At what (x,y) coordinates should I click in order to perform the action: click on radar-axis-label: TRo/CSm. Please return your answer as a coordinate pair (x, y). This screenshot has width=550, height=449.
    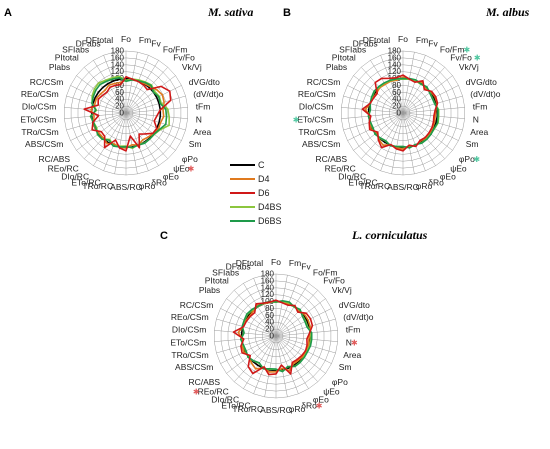
    Looking at the image, I should click on (39, 132).